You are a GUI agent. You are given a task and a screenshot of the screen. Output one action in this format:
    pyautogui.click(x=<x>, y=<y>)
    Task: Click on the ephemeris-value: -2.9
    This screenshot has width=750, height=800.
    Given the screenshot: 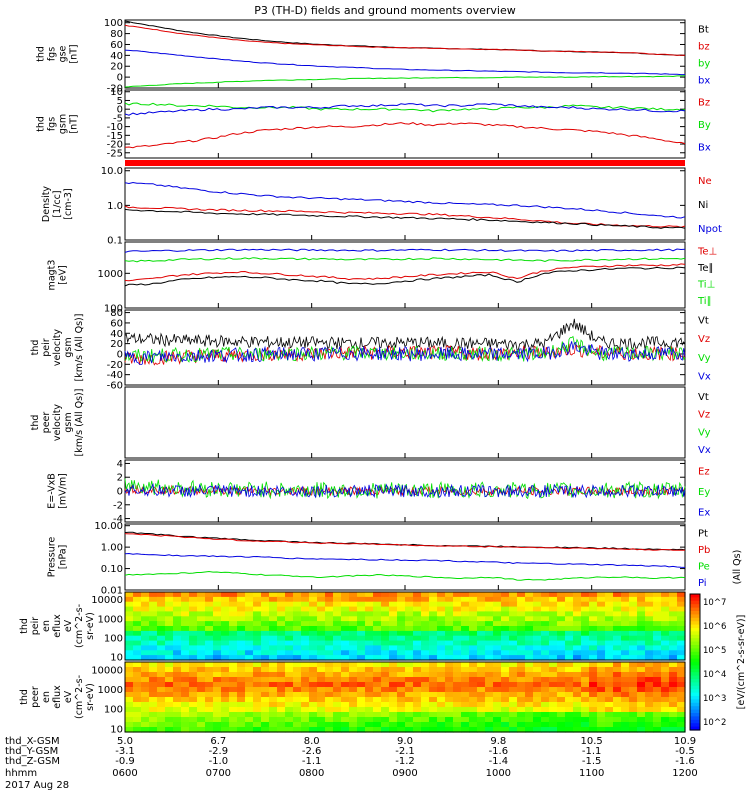 What is the action you would take?
    pyautogui.click(x=219, y=751)
    